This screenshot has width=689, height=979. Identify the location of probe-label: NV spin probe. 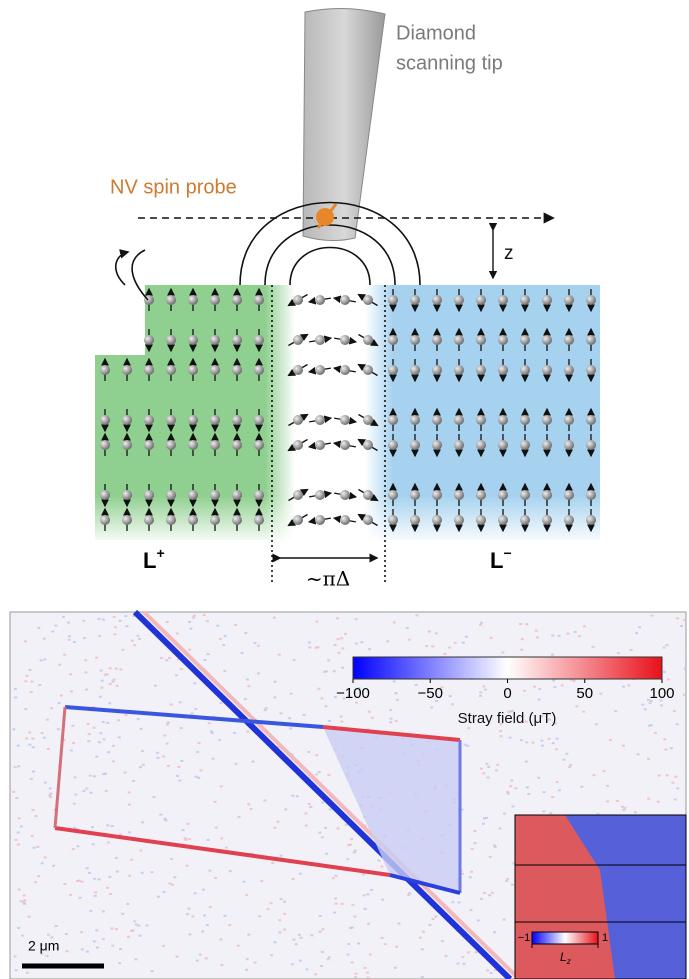
(173, 187).